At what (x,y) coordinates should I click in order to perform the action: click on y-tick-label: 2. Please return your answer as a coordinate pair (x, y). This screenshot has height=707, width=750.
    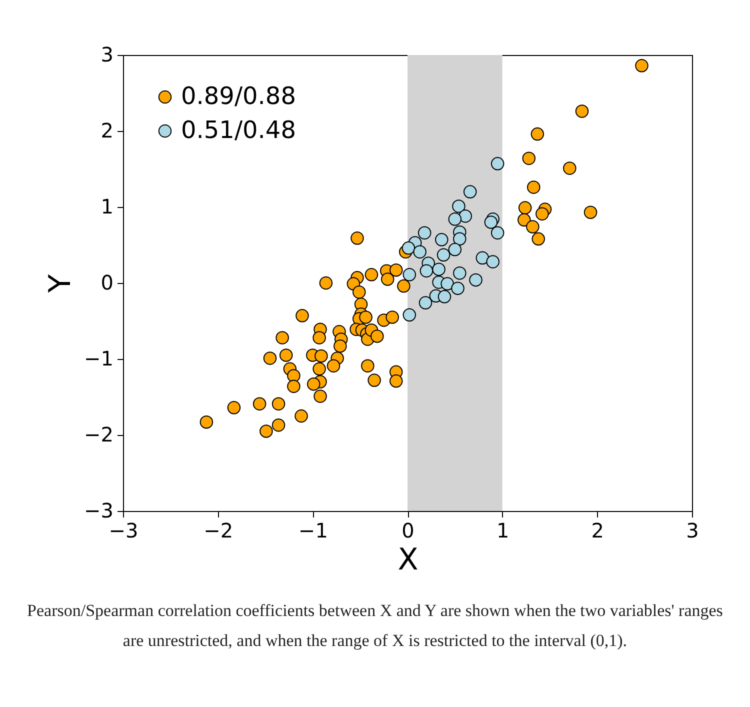
    Looking at the image, I should click on (107, 130).